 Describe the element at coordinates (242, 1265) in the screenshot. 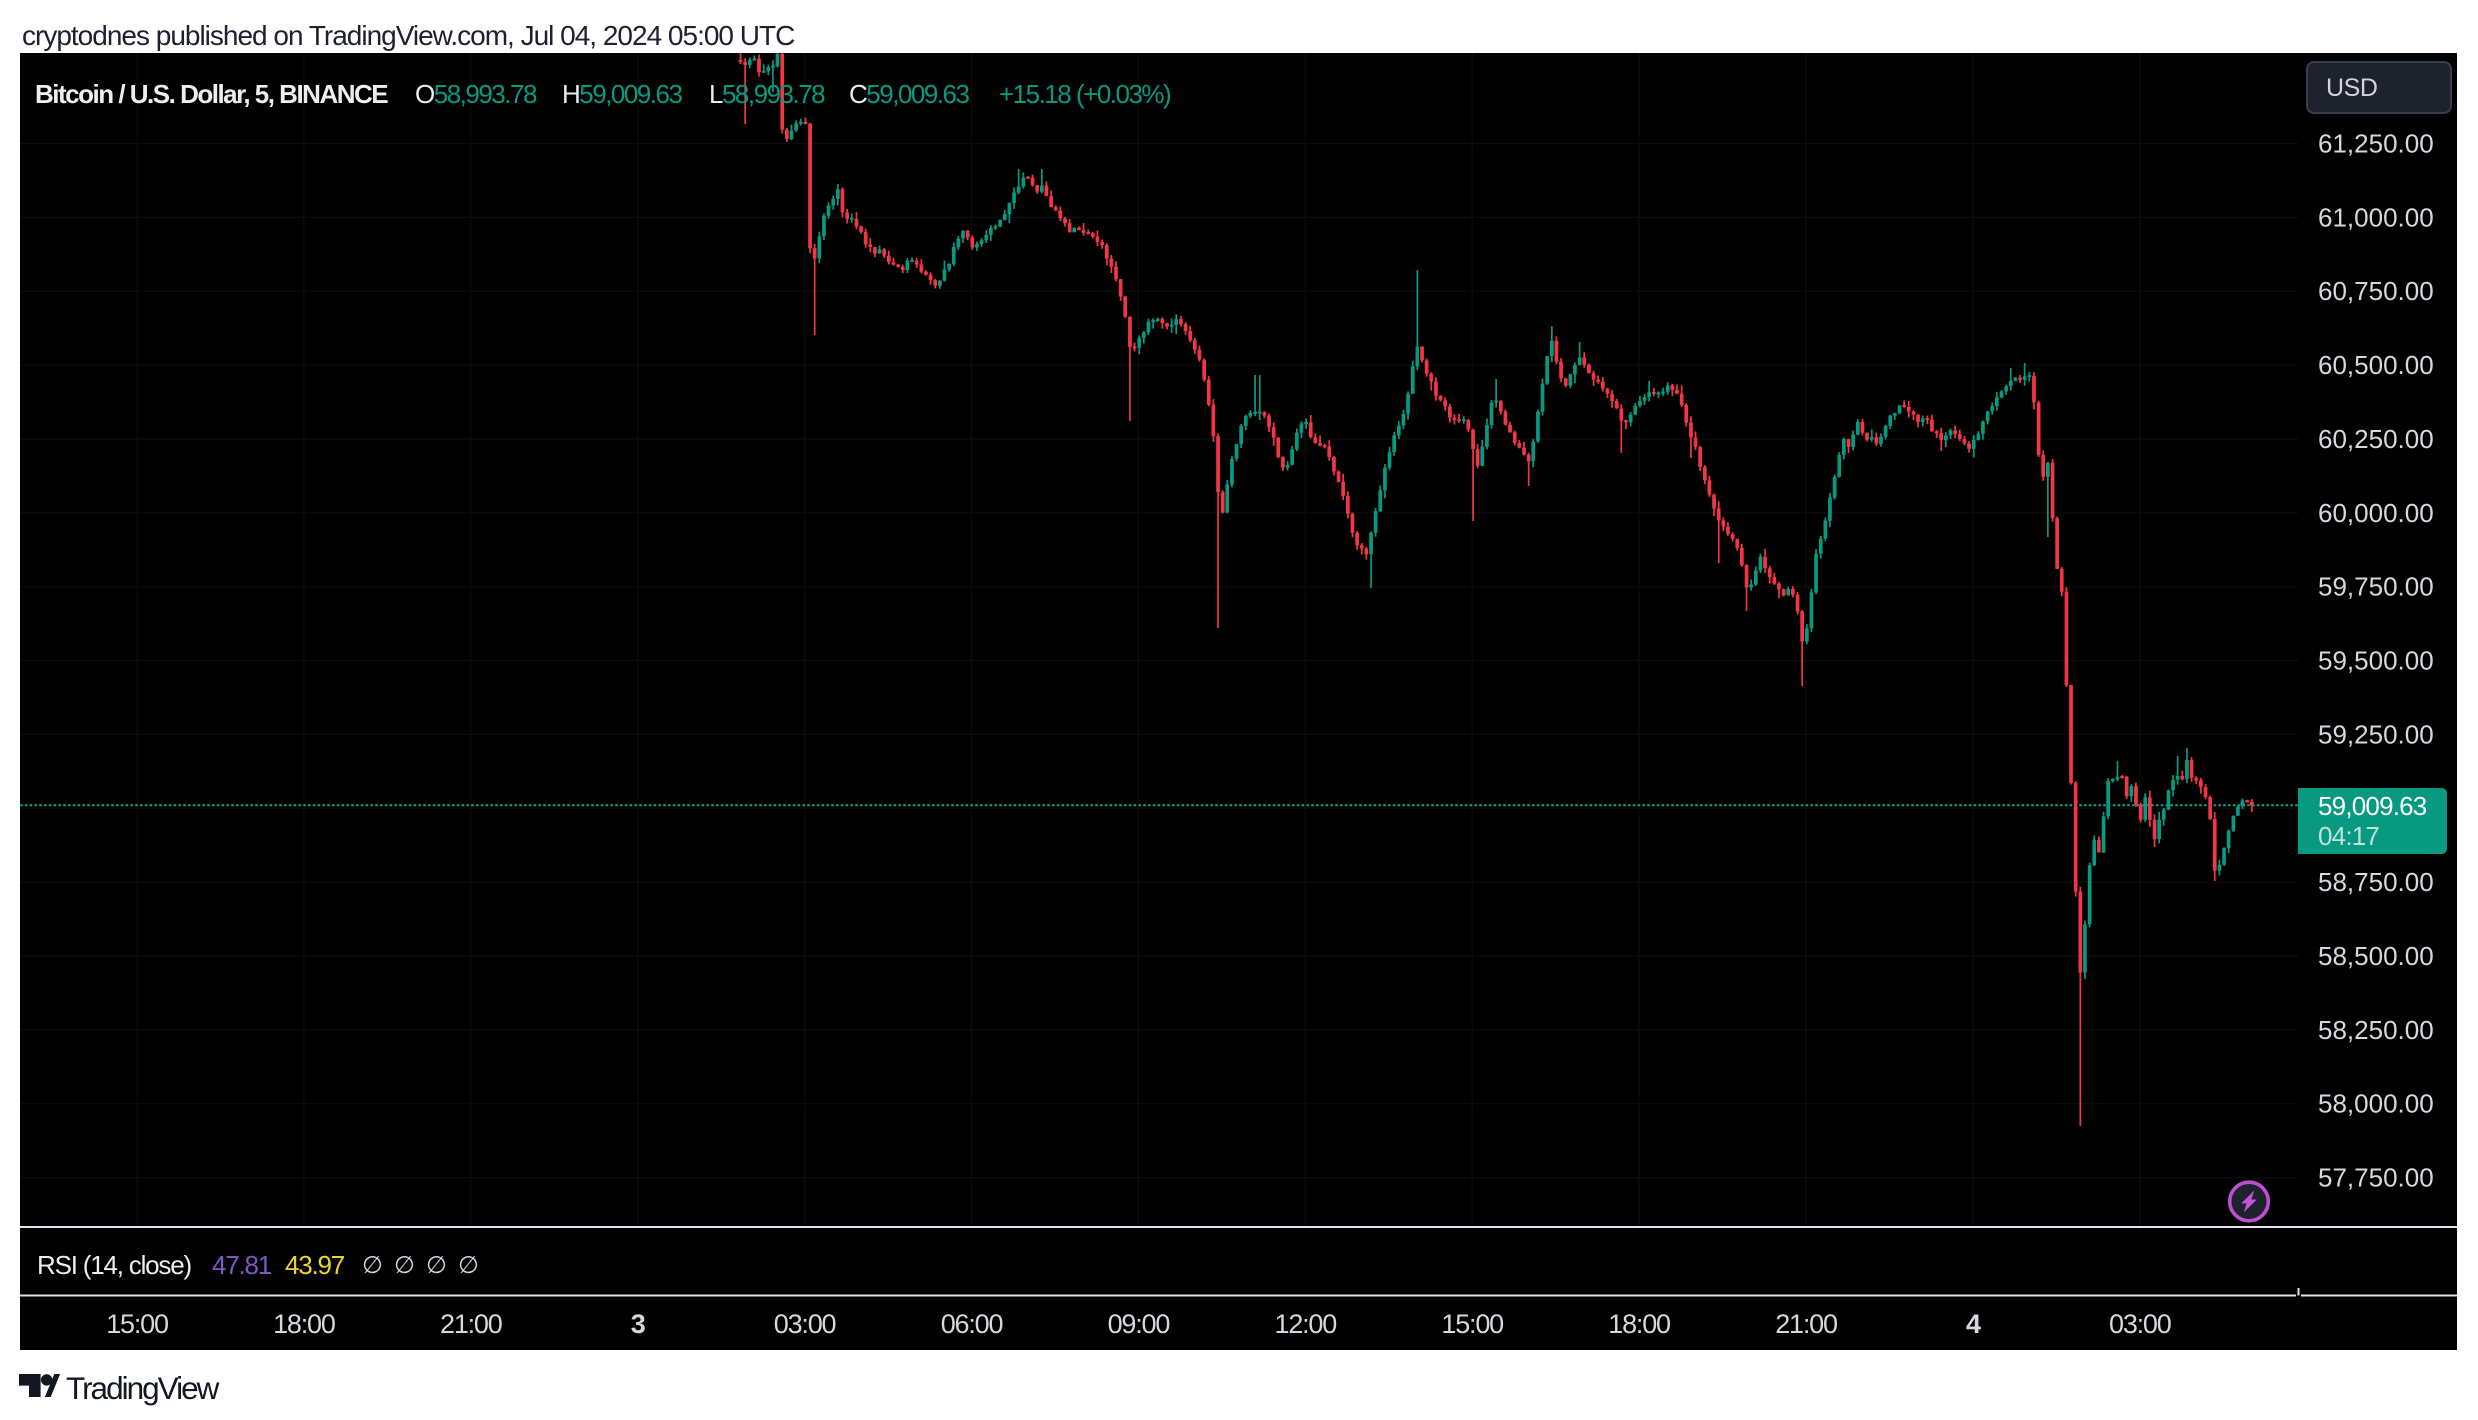

I see `svg-text: 47.81` at that location.